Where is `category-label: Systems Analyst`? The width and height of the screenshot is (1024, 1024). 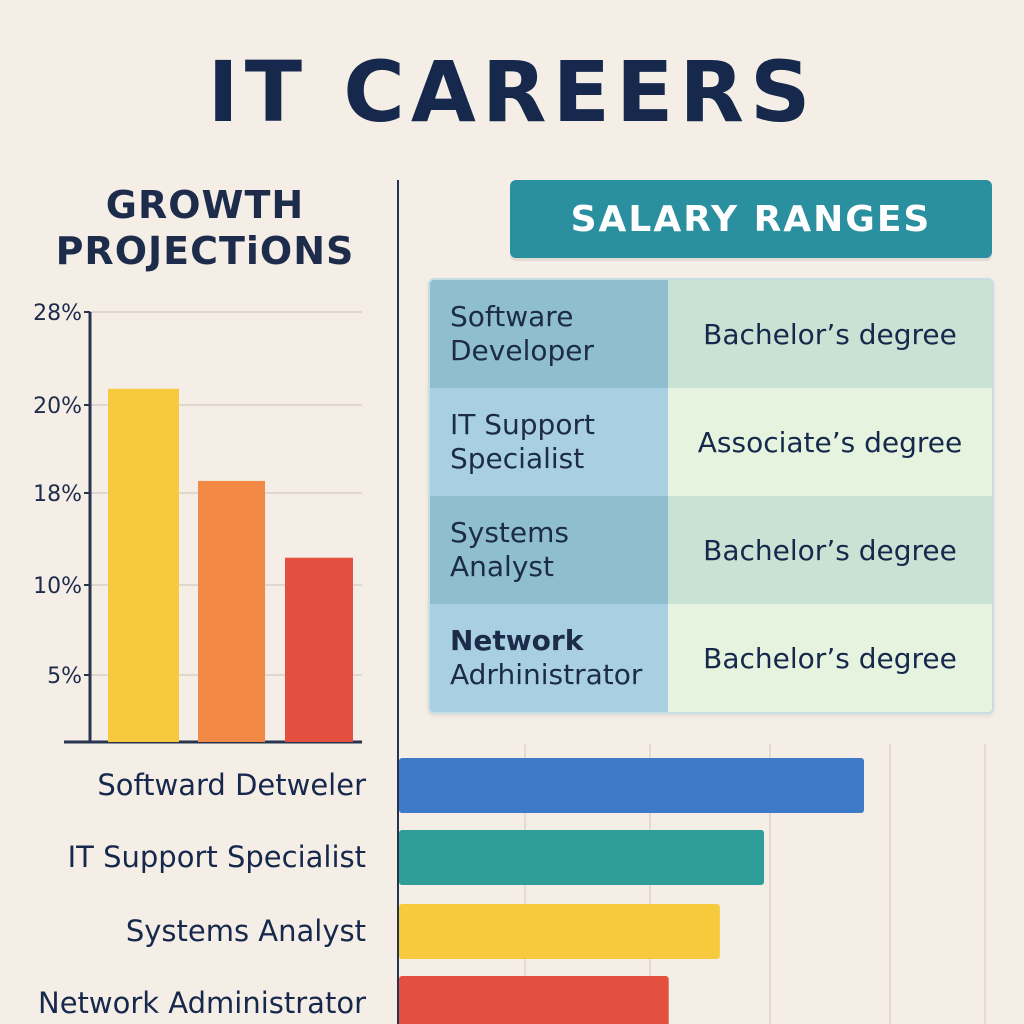 category-label: Systems Analyst is located at coordinates (246, 931).